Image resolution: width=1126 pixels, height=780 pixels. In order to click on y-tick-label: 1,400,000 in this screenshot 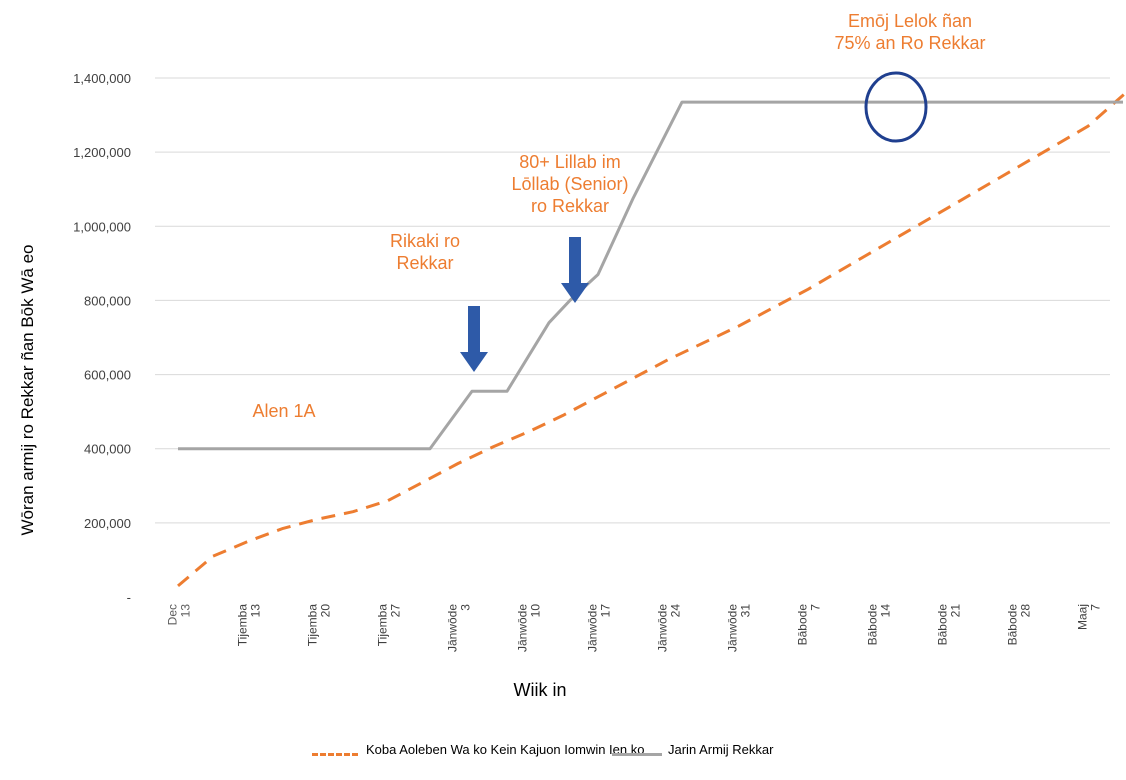, I will do `click(102, 78)`.